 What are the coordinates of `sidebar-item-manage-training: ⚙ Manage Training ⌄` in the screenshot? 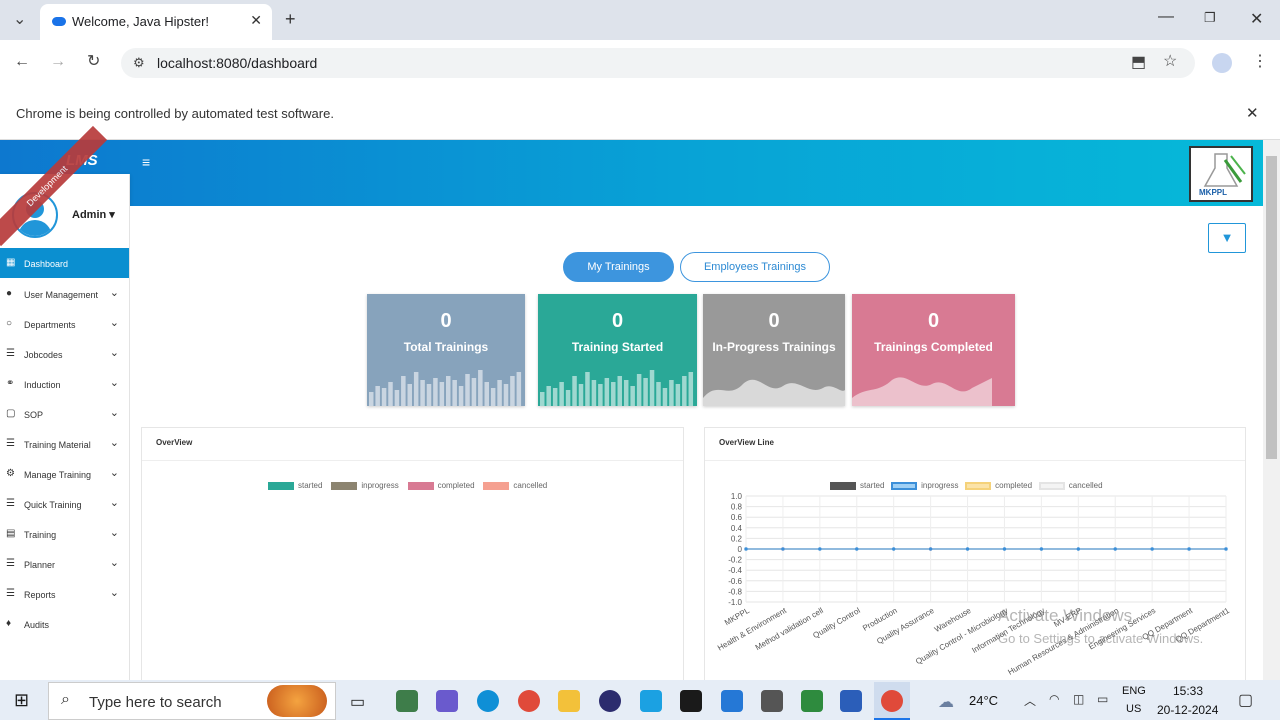 It's located at (64, 474).